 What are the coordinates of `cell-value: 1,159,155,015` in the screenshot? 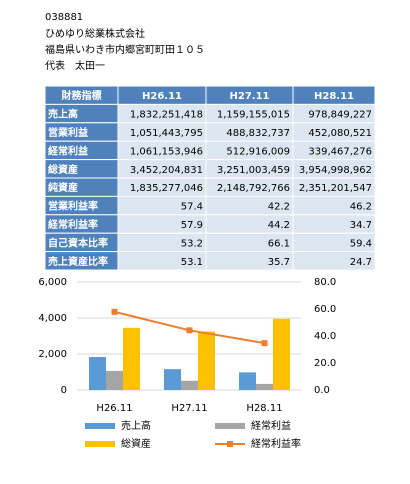 It's located at (253, 115).